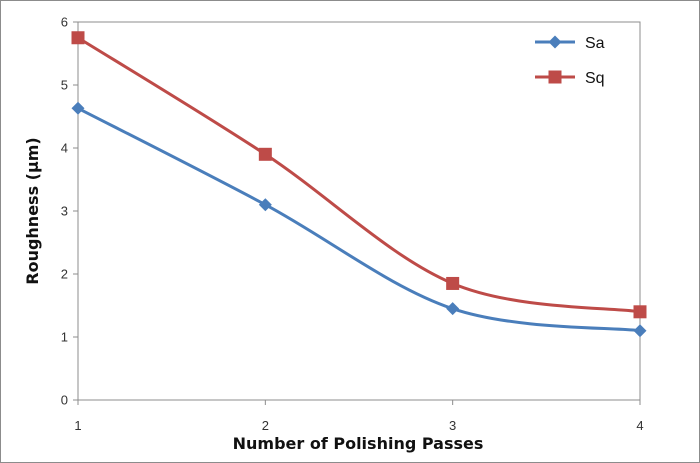 This screenshot has height=463, width=700. Describe the element at coordinates (64, 22) in the screenshot. I see `y-tick-label: 6` at that location.